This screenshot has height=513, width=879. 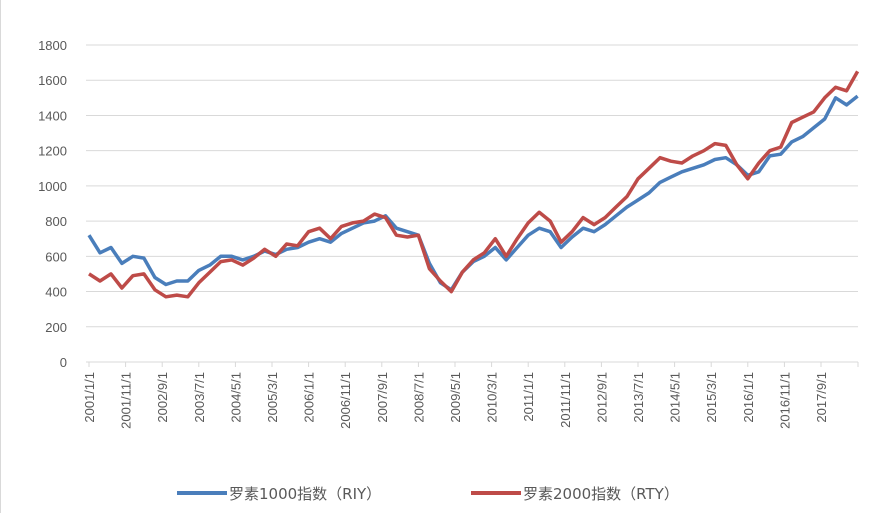 What do you see at coordinates (638, 397) in the screenshot?
I see `x-tick-label: 2013/7/1` at bounding box center [638, 397].